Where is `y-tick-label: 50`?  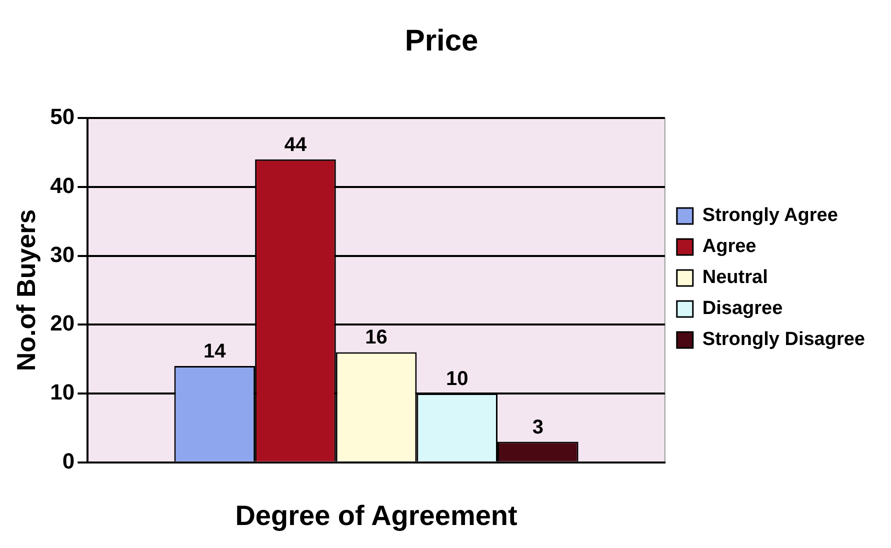
y-tick-label: 50 is located at coordinates (62, 117).